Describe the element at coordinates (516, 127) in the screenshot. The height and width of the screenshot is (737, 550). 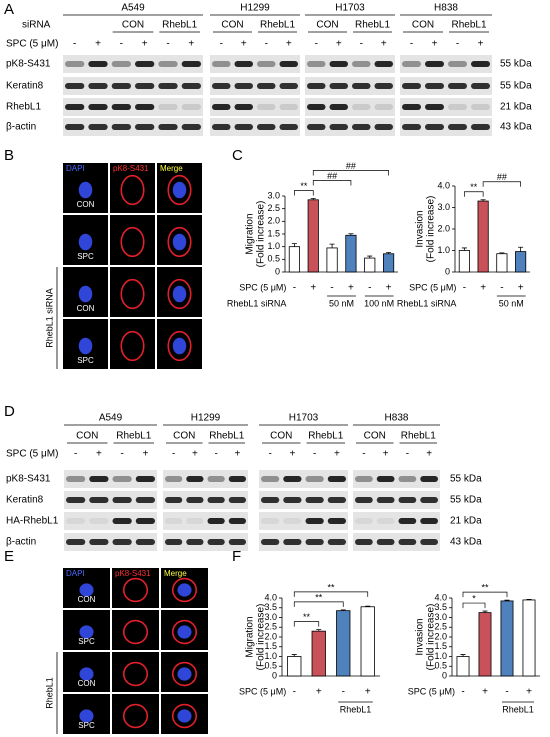
I see `size-label: 43 kDa` at that location.